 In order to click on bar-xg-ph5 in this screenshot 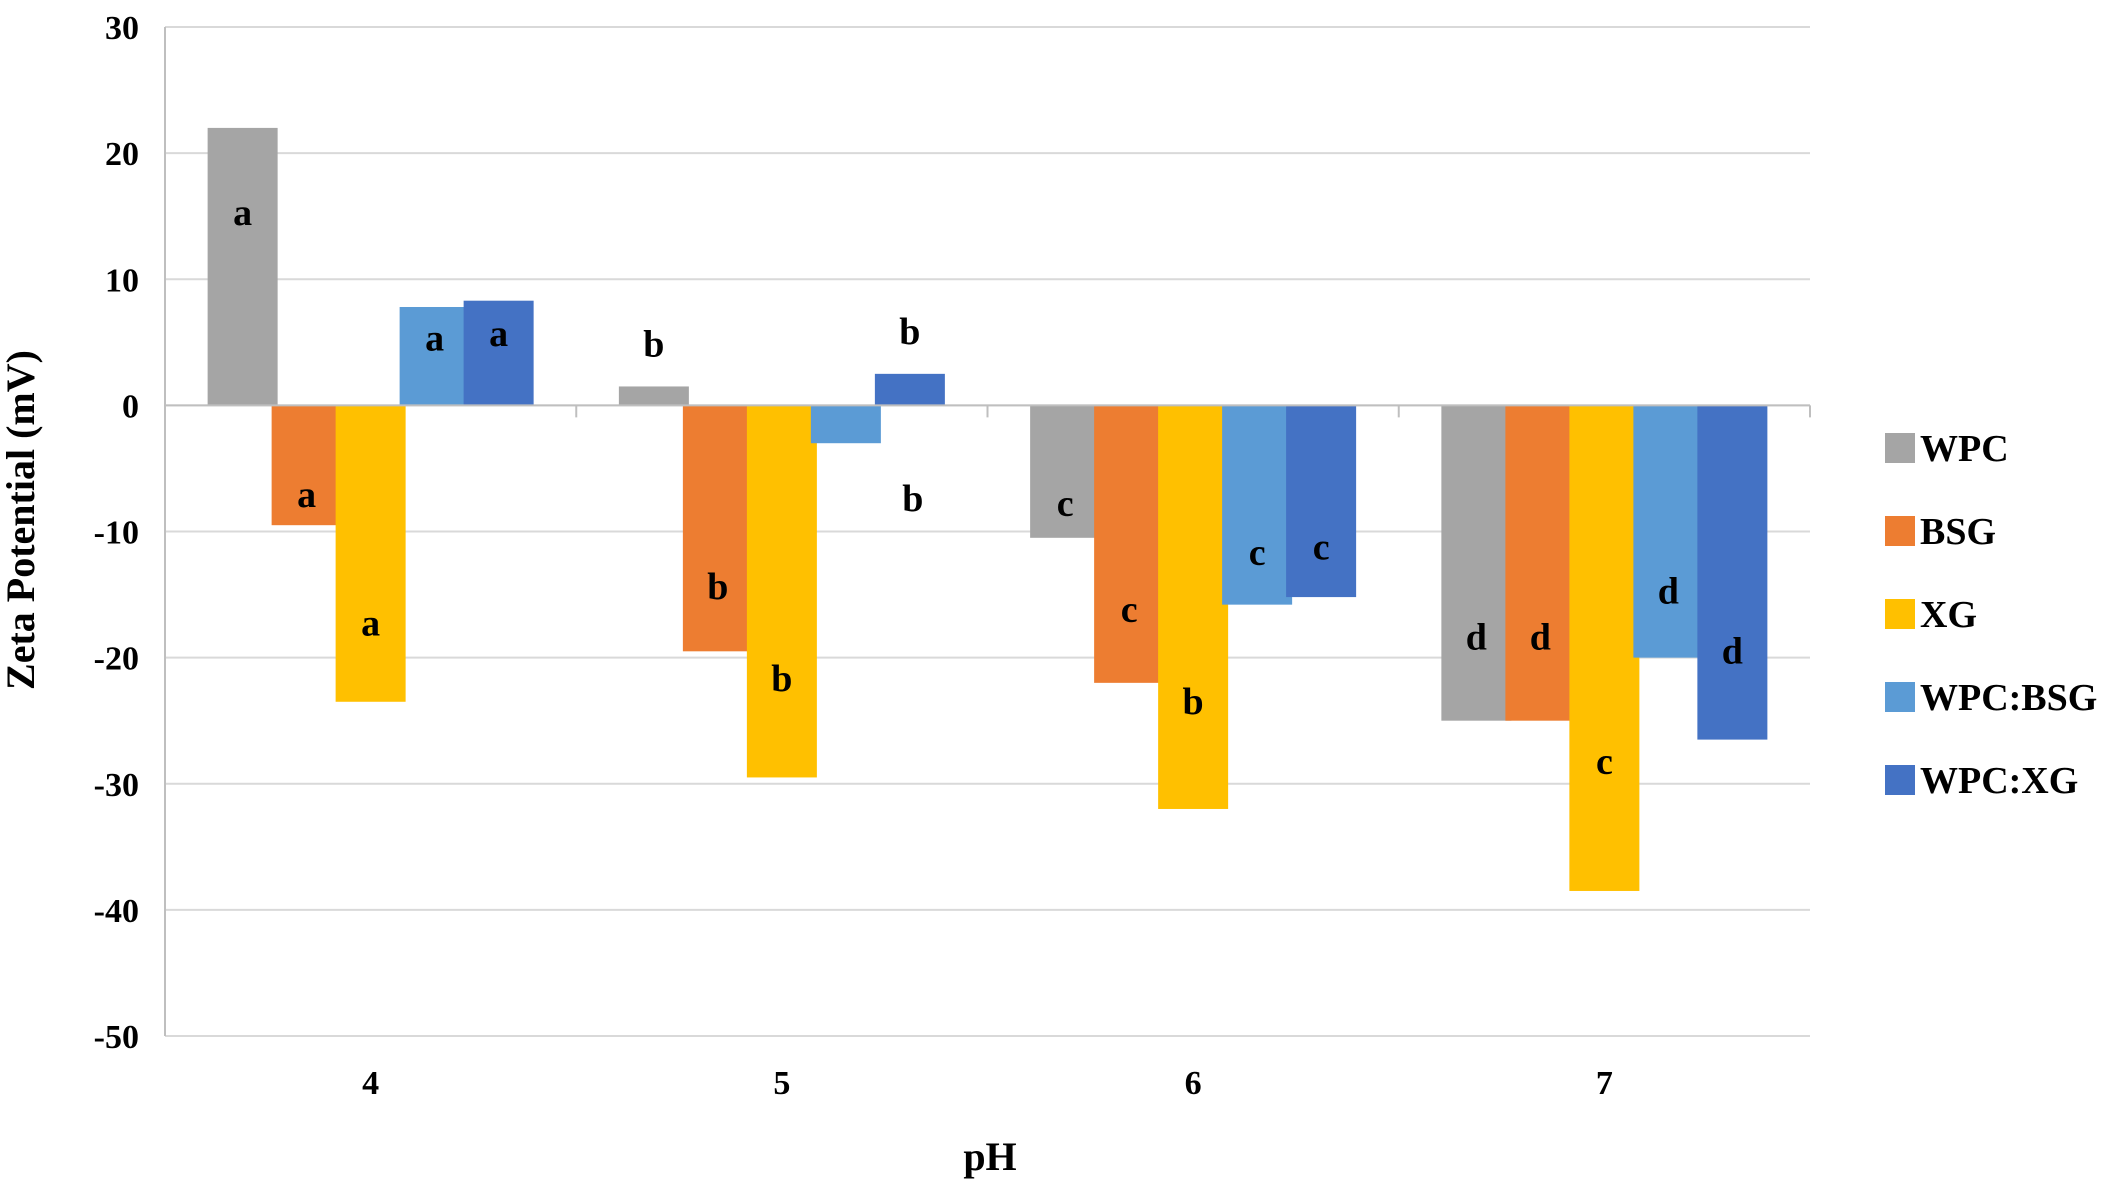, I will do `click(781, 591)`.